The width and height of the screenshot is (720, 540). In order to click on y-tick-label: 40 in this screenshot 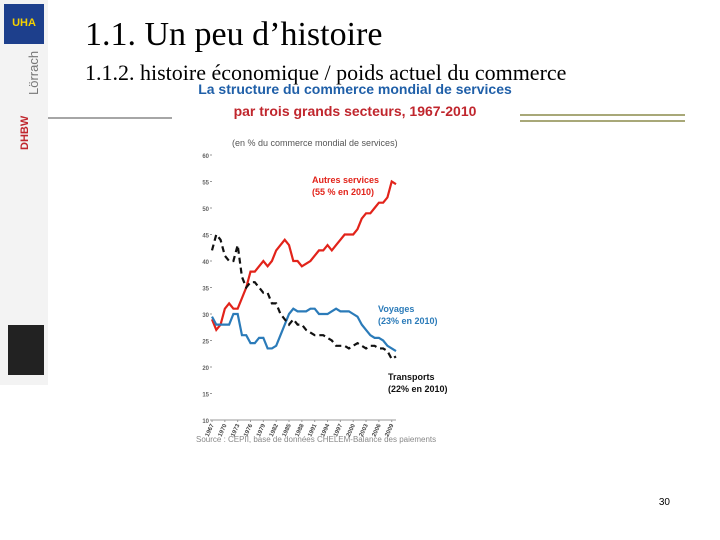, I will do `click(205, 263)`.